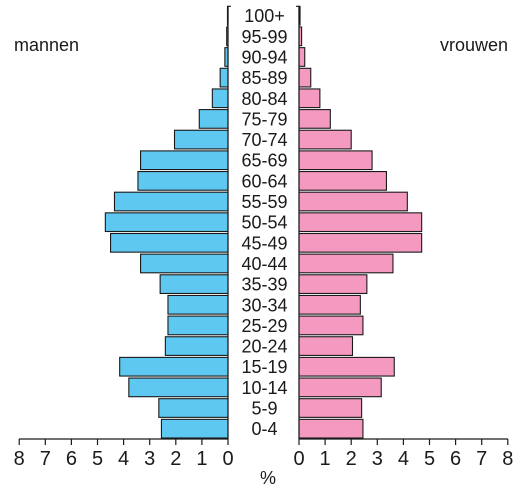 This screenshot has height=488, width=520. I want to click on left-tick-label-1: 1, so click(201, 459).